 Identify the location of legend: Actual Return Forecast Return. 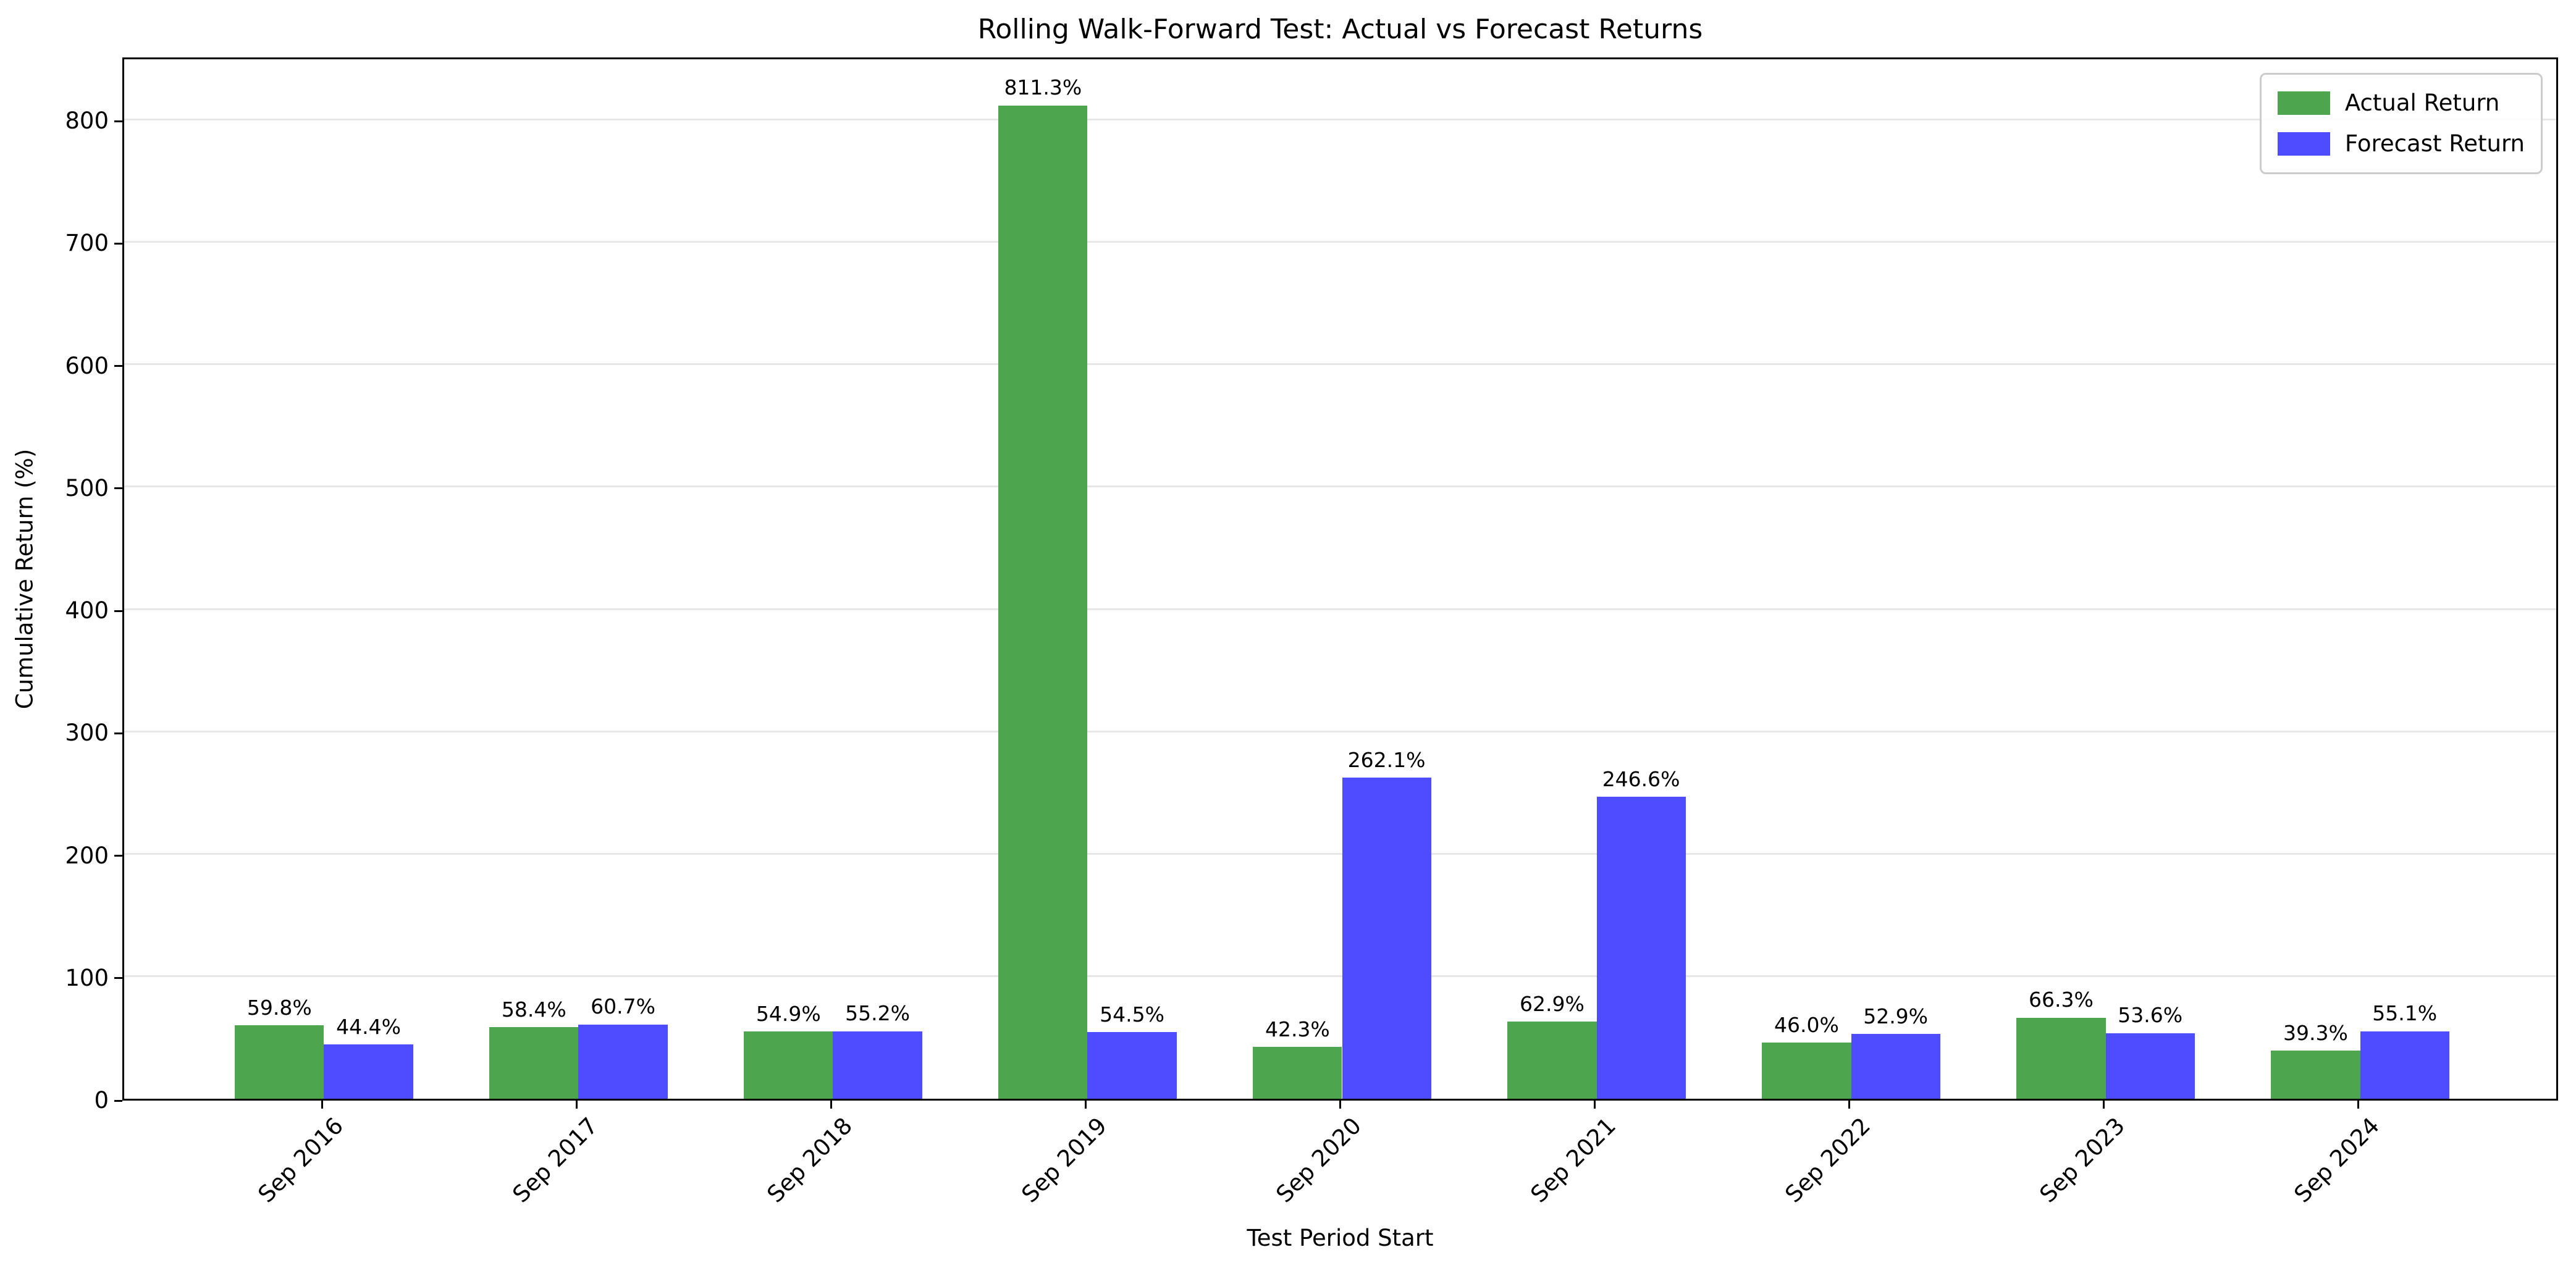
(2401, 123).